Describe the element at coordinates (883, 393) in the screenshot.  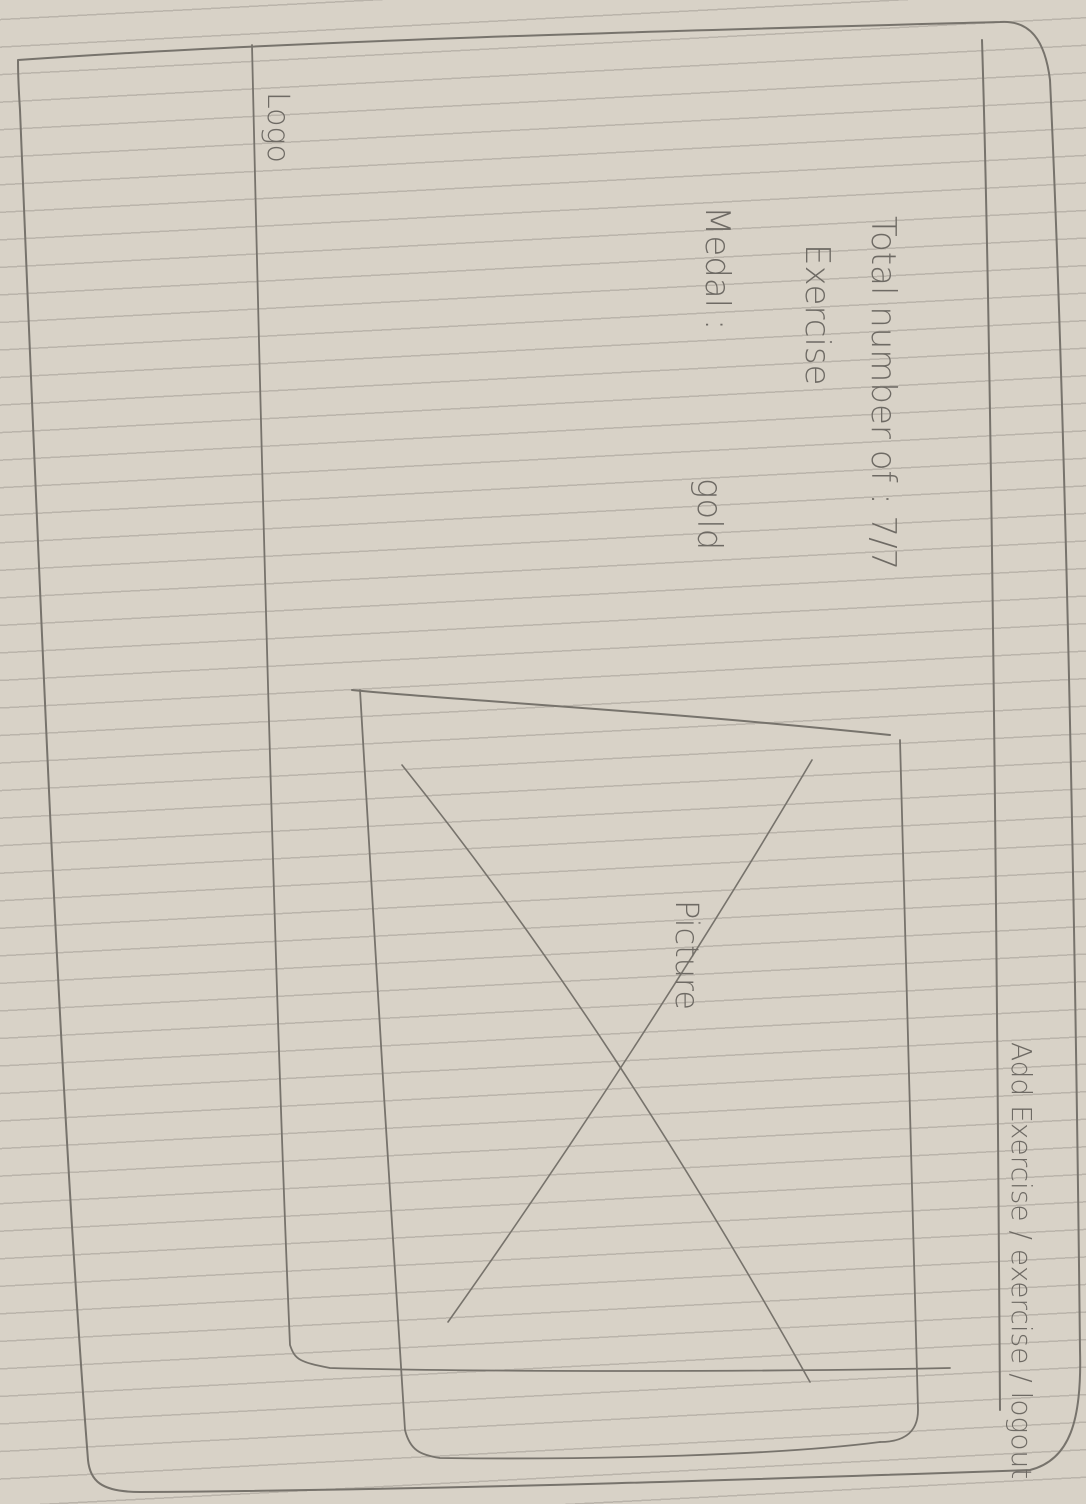
I see `total-exercise-label: Total number of : 7/7` at that location.